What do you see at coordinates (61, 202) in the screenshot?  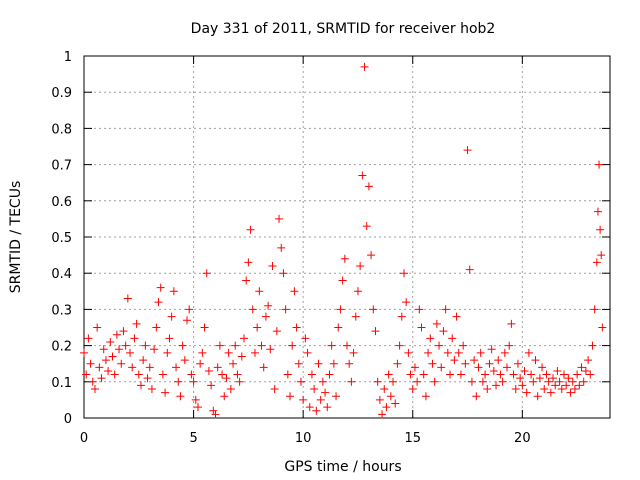 I see `y-tick-label: 0.6` at bounding box center [61, 202].